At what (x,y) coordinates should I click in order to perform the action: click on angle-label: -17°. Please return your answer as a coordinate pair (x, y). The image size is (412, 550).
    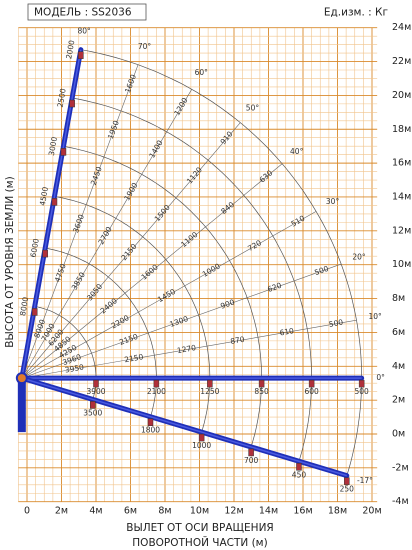
    Looking at the image, I should click on (365, 480).